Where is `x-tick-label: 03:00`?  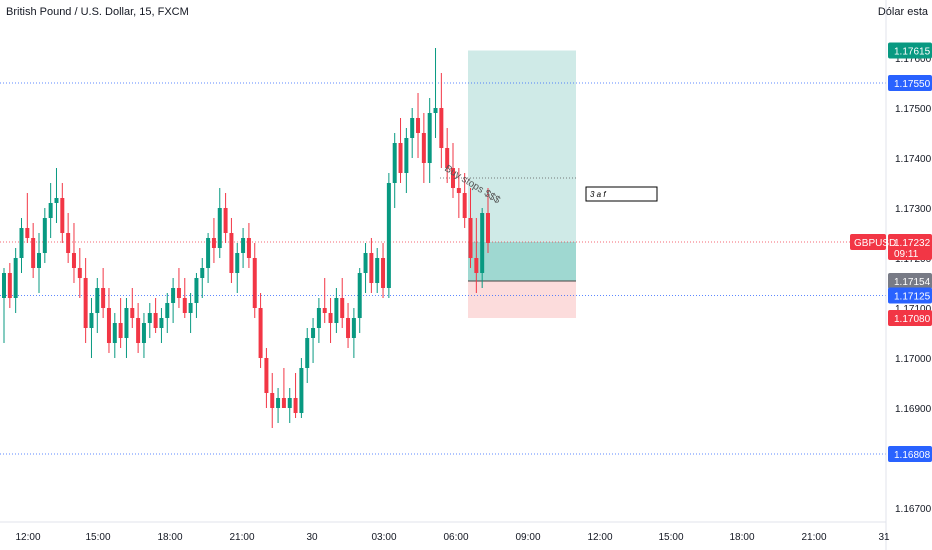
x-tick-label: 03:00 is located at coordinates (383, 537).